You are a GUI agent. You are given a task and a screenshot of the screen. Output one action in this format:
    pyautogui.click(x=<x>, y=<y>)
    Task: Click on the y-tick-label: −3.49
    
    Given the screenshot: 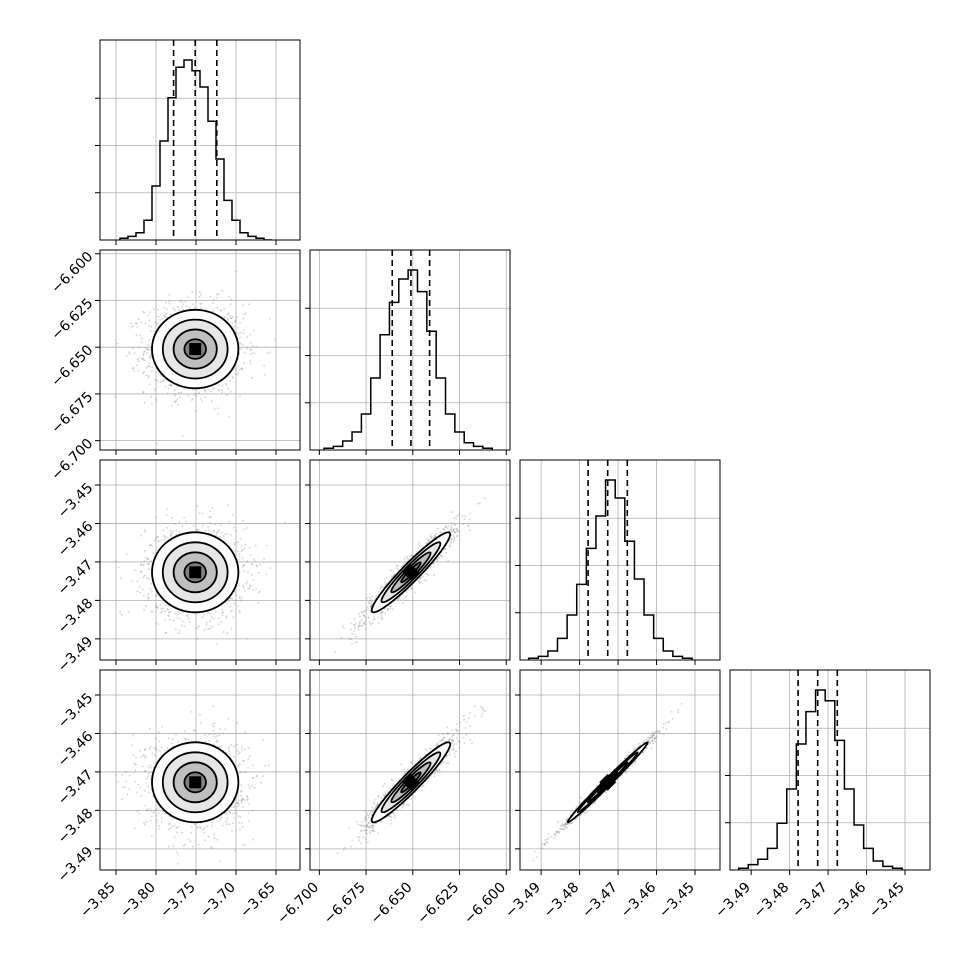 What is the action you would take?
    pyautogui.click(x=76, y=655)
    